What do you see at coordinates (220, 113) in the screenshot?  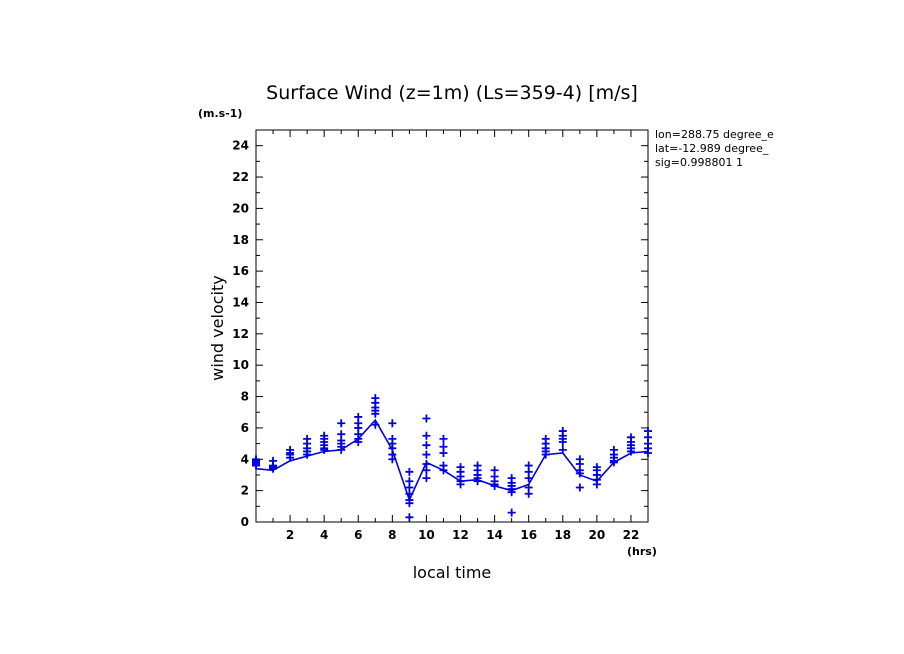 I see `units-label: (m.s-1)` at bounding box center [220, 113].